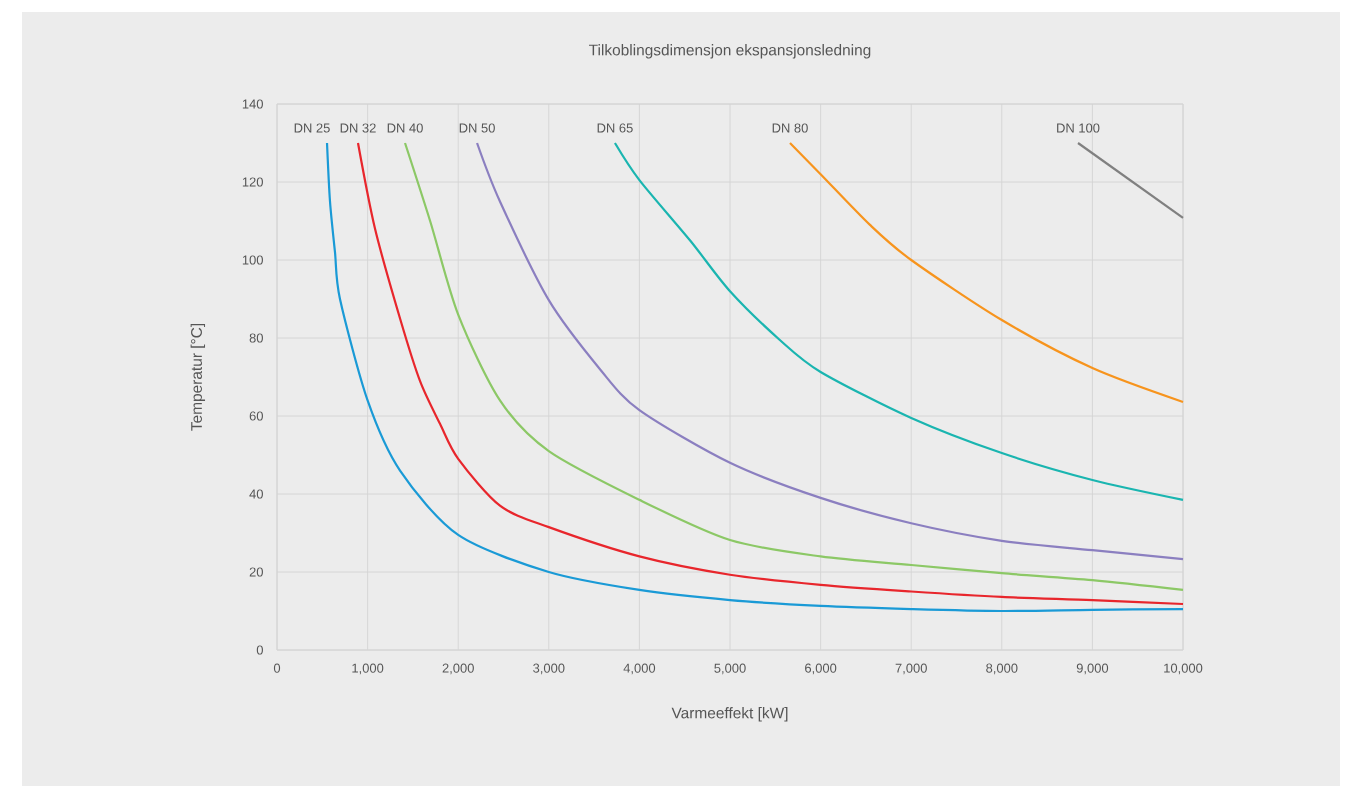  What do you see at coordinates (1002, 669) in the screenshot?
I see `x-tick-label: 8,000` at bounding box center [1002, 669].